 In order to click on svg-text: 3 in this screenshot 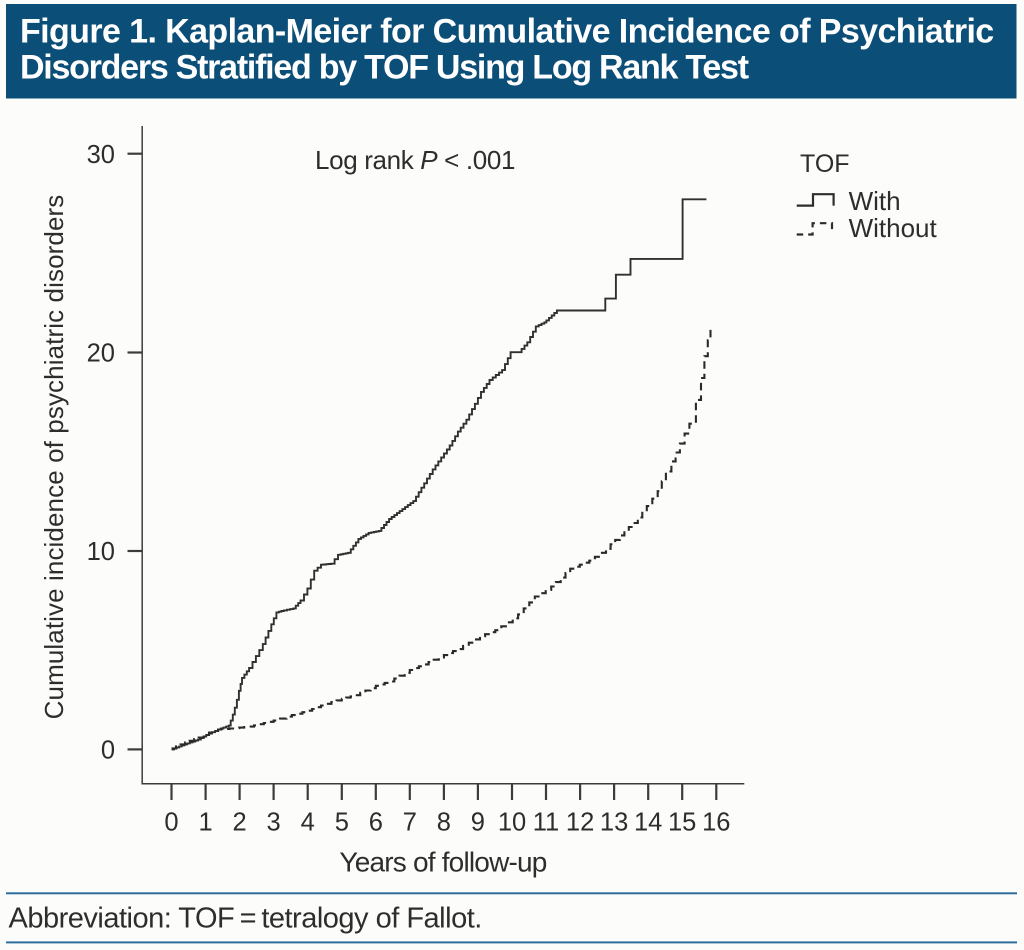, I will do `click(274, 823)`.